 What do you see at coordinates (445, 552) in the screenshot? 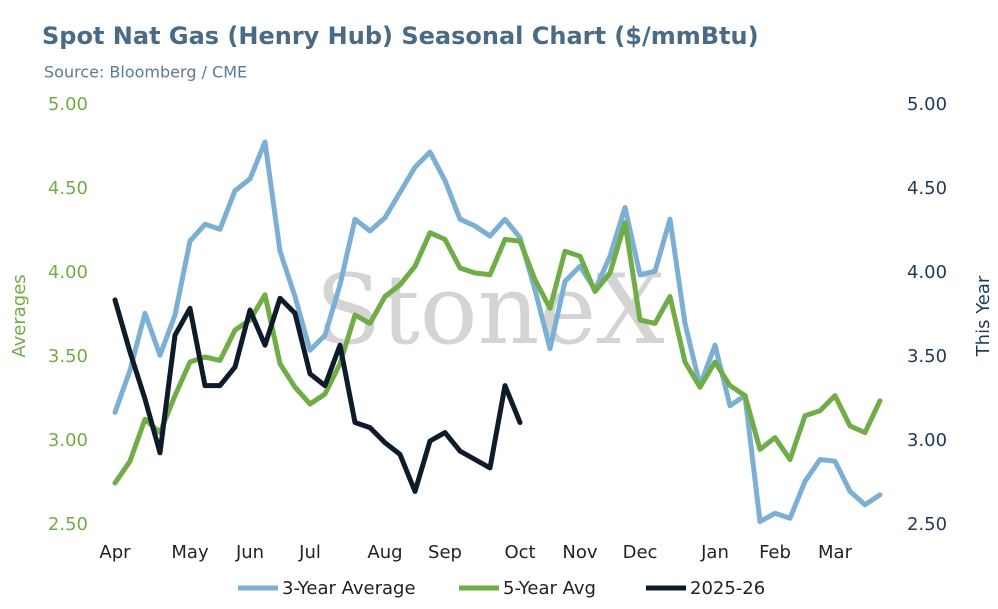
I see `x-tick-label: Sep` at bounding box center [445, 552].